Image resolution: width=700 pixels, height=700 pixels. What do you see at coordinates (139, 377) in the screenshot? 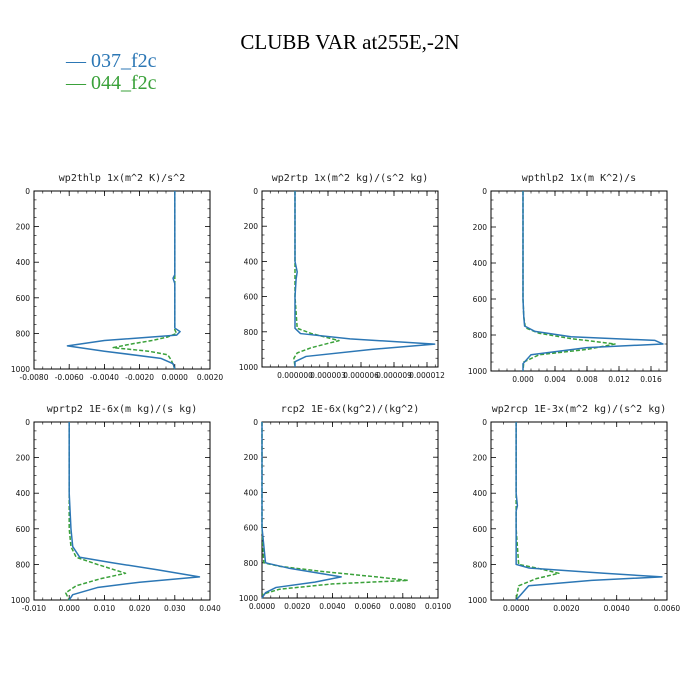
I see `x-tick-label: -0.0020` at bounding box center [139, 377].